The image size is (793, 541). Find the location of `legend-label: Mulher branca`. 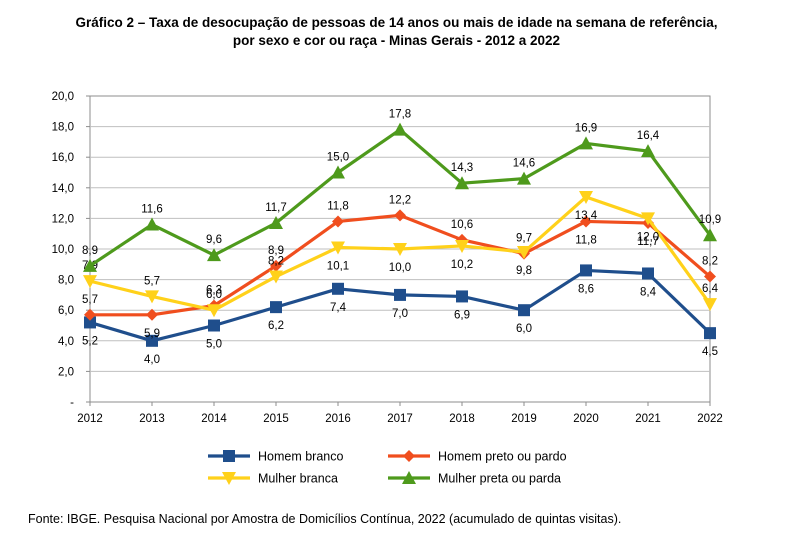

legend-label: Mulher branca is located at coordinates (298, 479).